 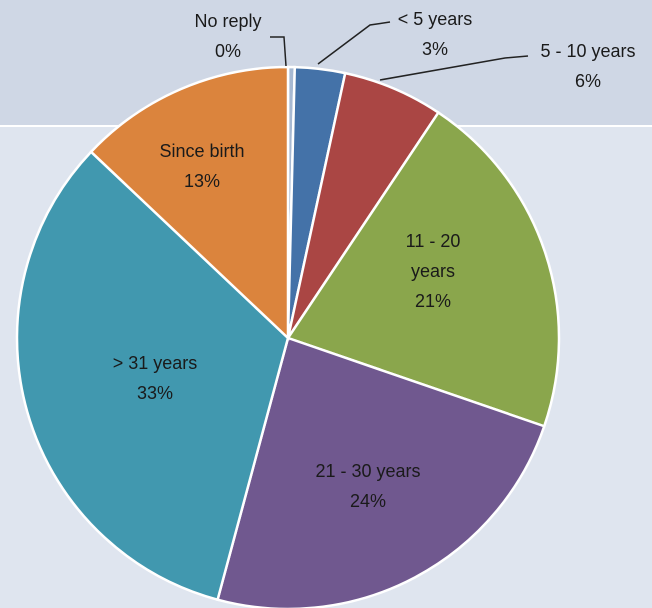 I want to click on category-label: Since birth, so click(x=202, y=151).